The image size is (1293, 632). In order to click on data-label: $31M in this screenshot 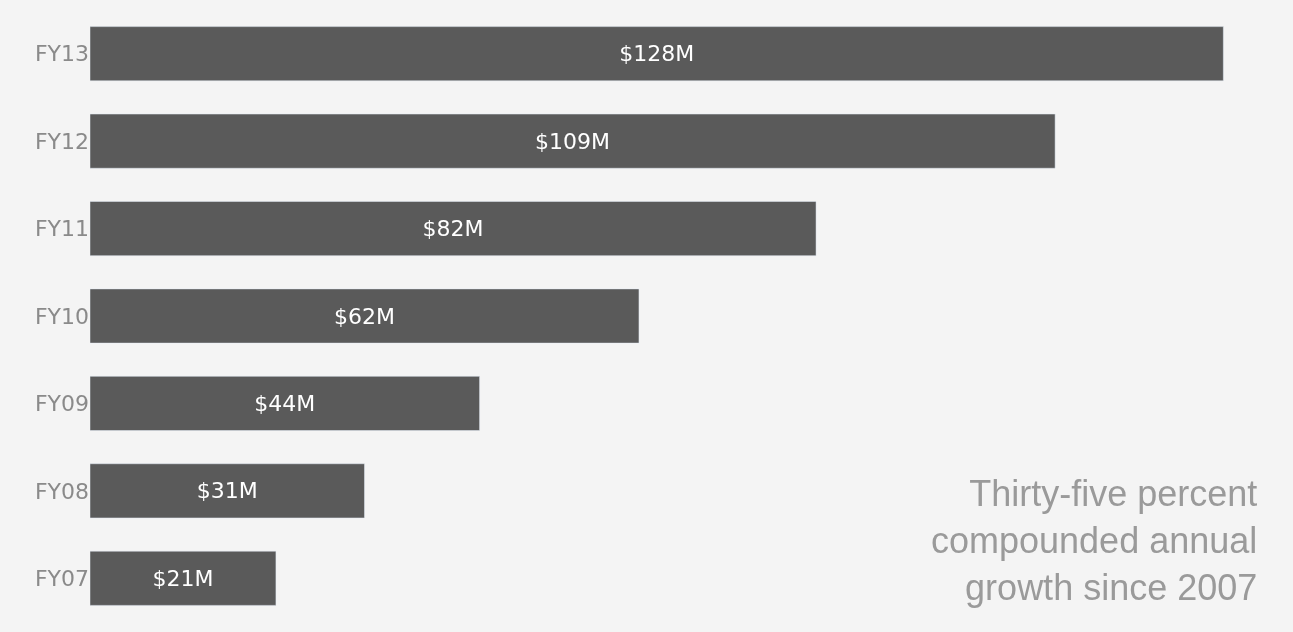, I will do `click(227, 491)`.